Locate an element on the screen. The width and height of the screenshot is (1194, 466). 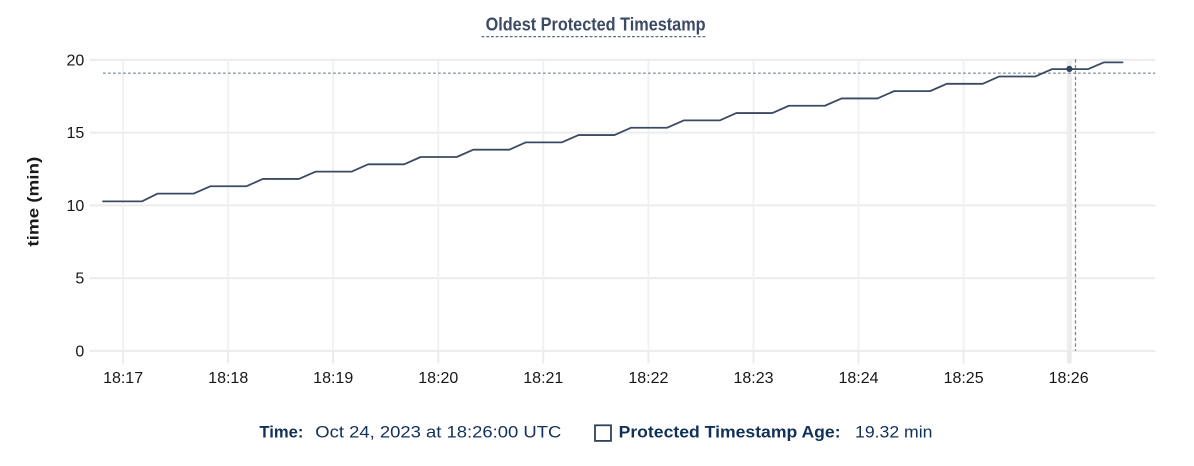
svg-text: 20 is located at coordinates (76, 60).